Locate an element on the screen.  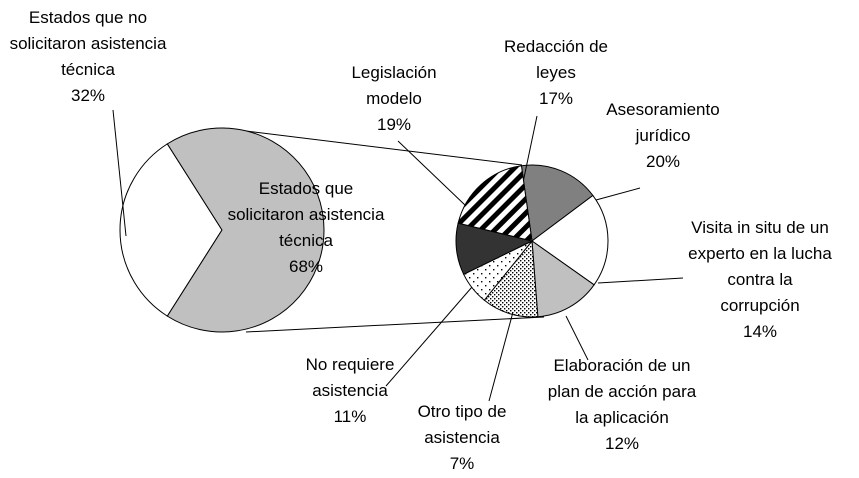
slice-label: No requiere asistencia 11% is located at coordinates (350, 391).